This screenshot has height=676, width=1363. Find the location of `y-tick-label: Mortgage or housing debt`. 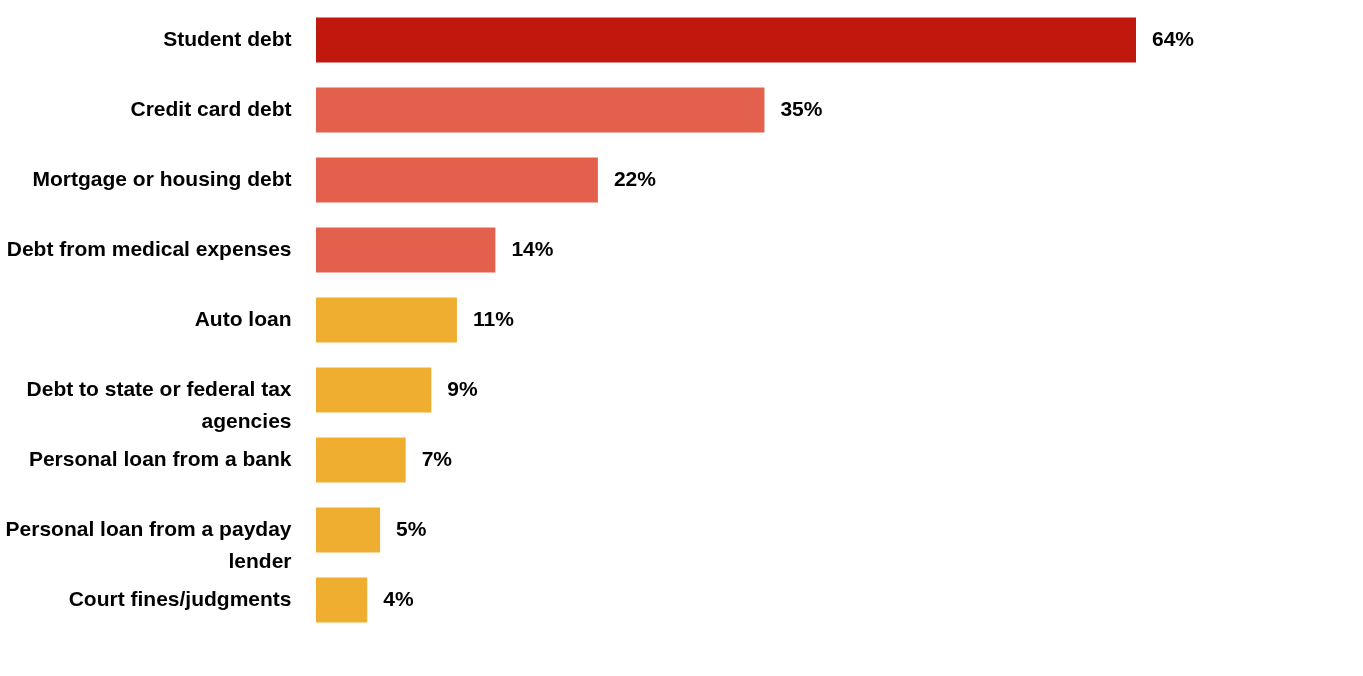

y-tick-label: Mortgage or housing debt is located at coordinates (162, 178).